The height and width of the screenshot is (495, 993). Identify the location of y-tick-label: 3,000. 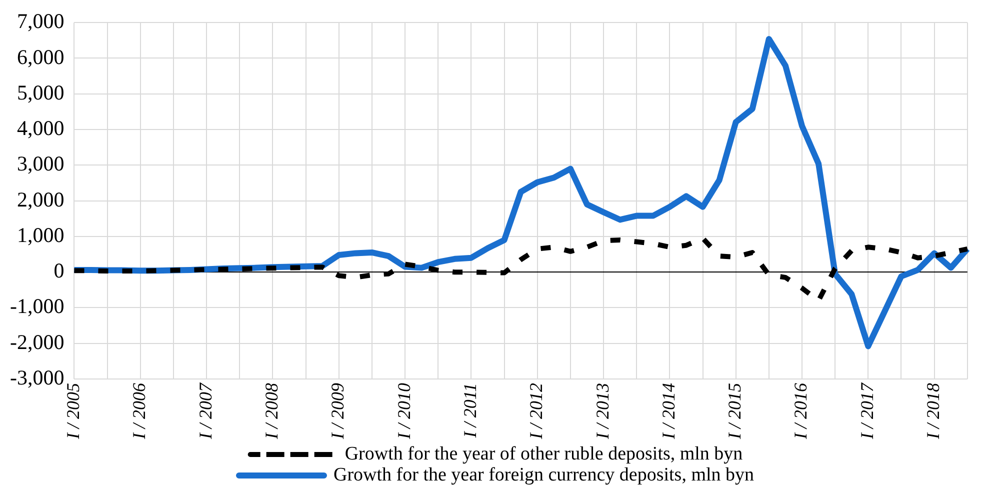
(40, 164).